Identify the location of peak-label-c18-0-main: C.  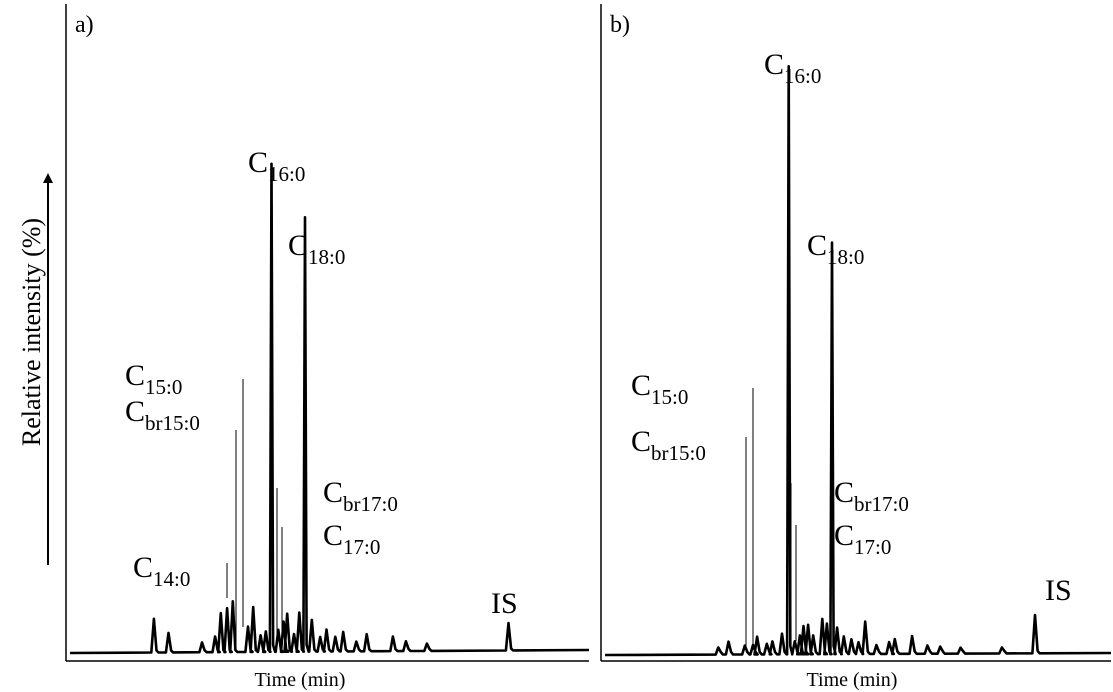
(817, 245).